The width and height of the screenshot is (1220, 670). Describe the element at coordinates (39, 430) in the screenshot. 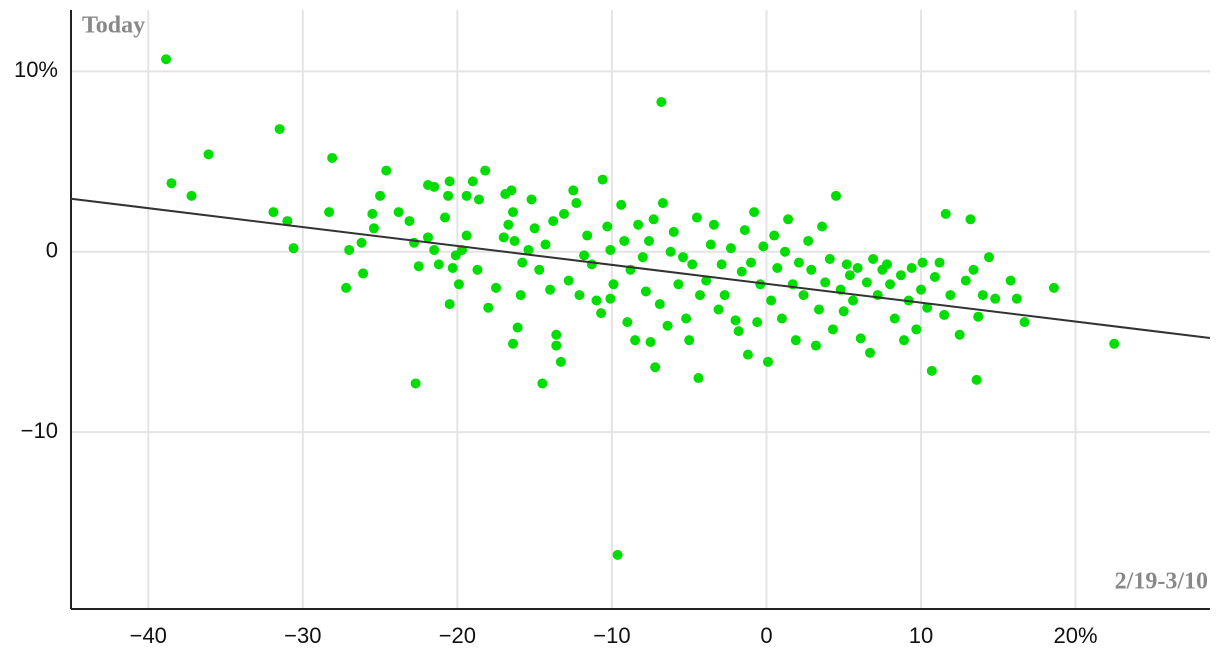

I see `y-tick-label: −10` at that location.